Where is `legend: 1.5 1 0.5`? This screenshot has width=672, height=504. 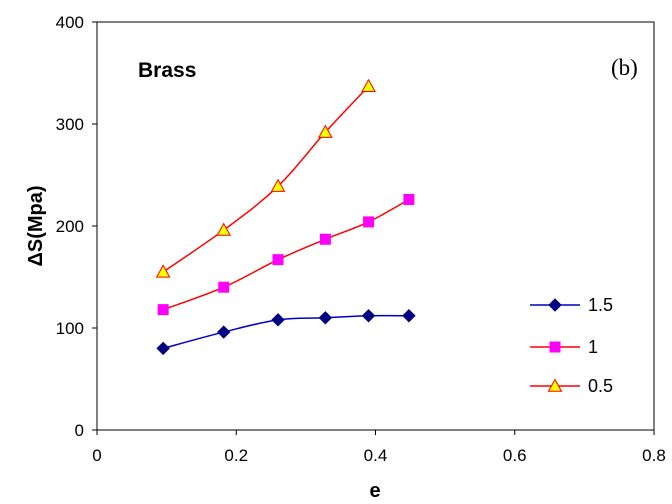 legend: 1.5 1 0.5 is located at coordinates (571, 345).